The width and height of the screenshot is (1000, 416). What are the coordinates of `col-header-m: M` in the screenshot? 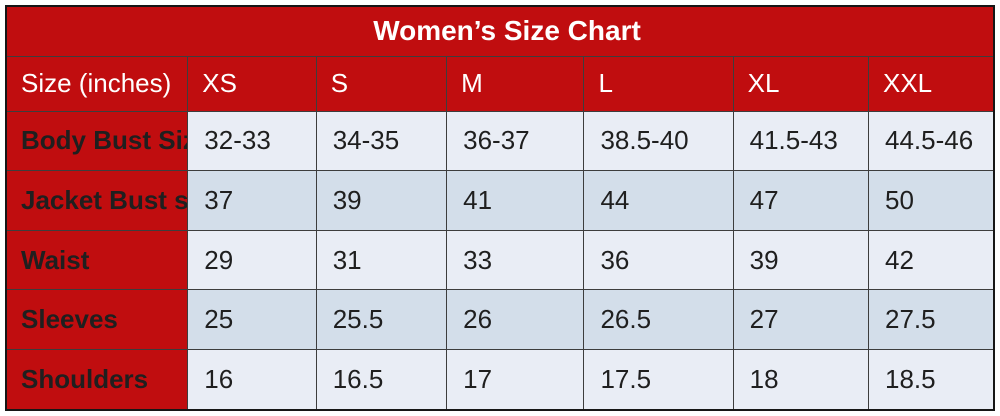 It's located at (515, 83).